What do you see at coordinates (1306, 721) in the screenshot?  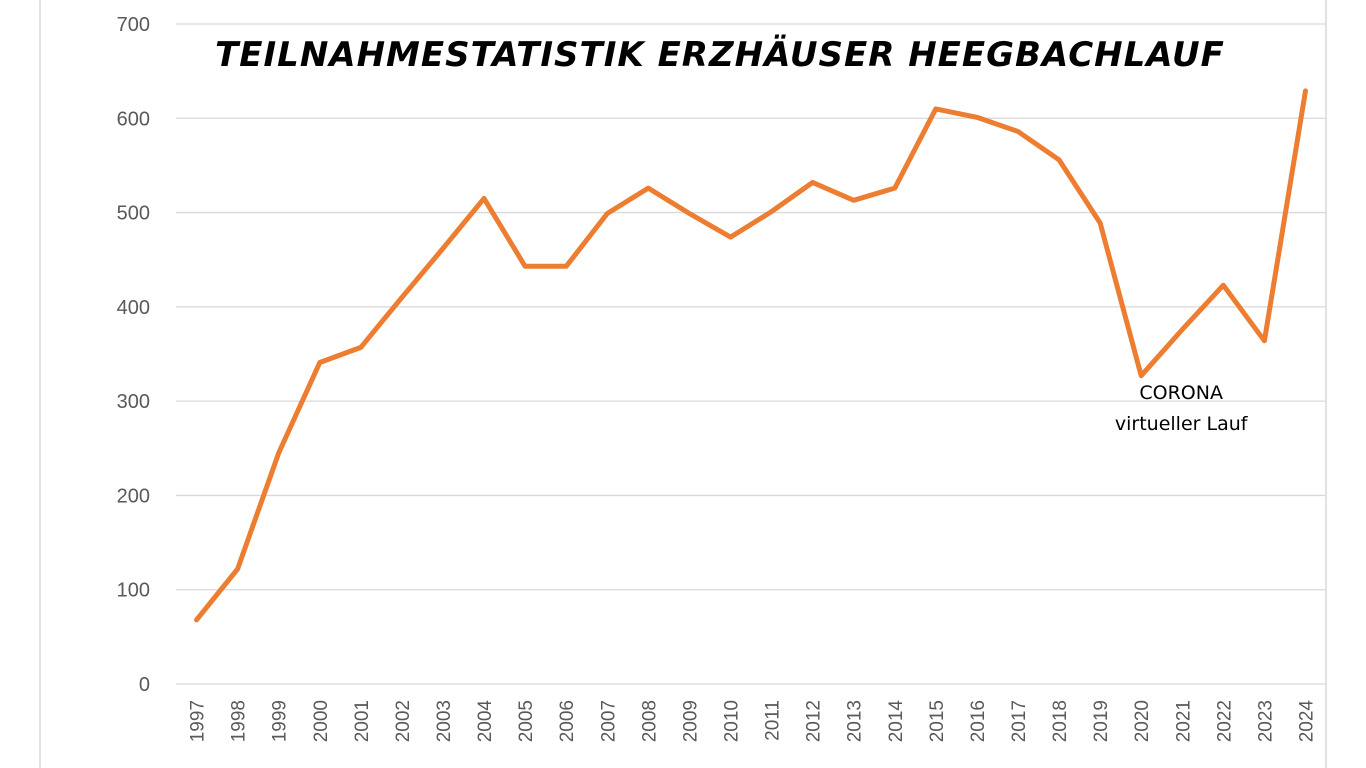 I see `x-tick-label: 2024` at bounding box center [1306, 721].